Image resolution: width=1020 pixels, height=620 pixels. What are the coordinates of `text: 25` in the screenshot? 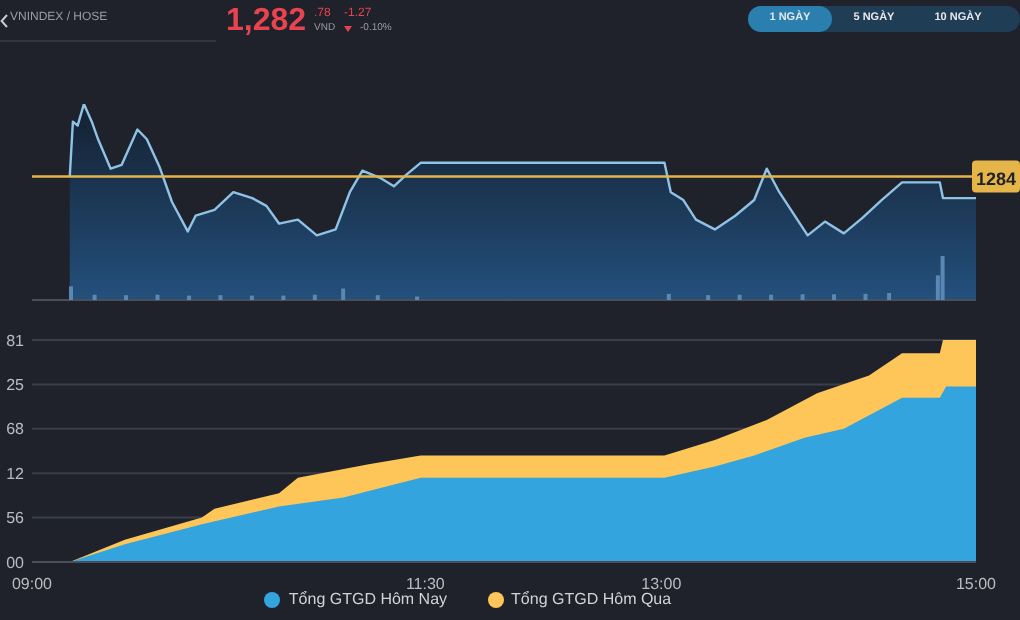 It's located at (16, 385).